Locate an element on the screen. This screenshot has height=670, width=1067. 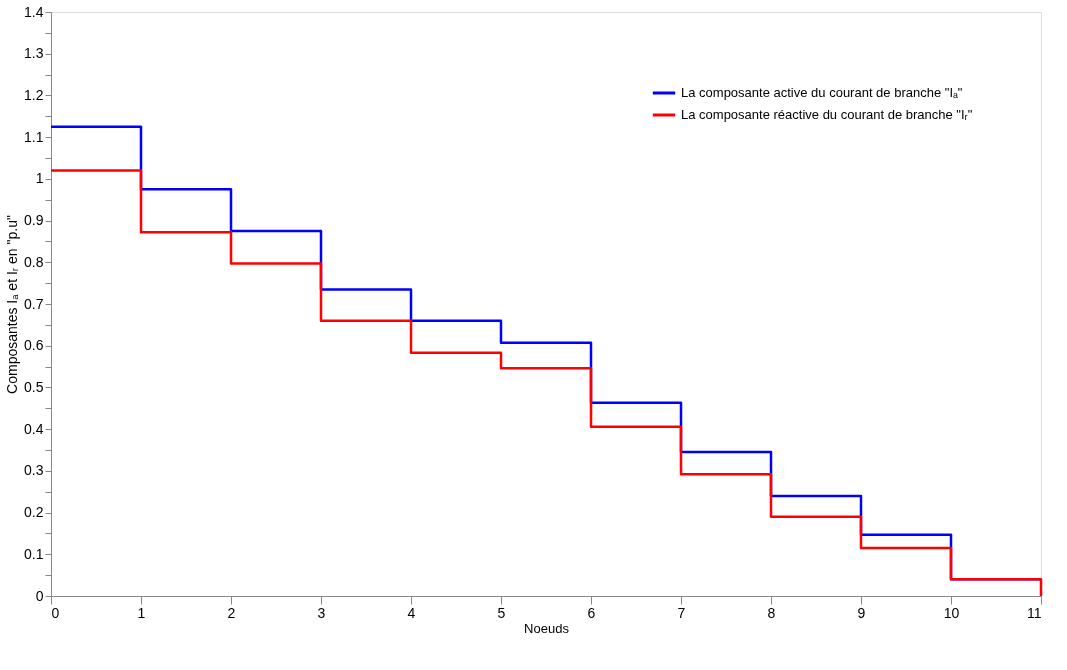
x-tick-label: 2 is located at coordinates (231, 612).